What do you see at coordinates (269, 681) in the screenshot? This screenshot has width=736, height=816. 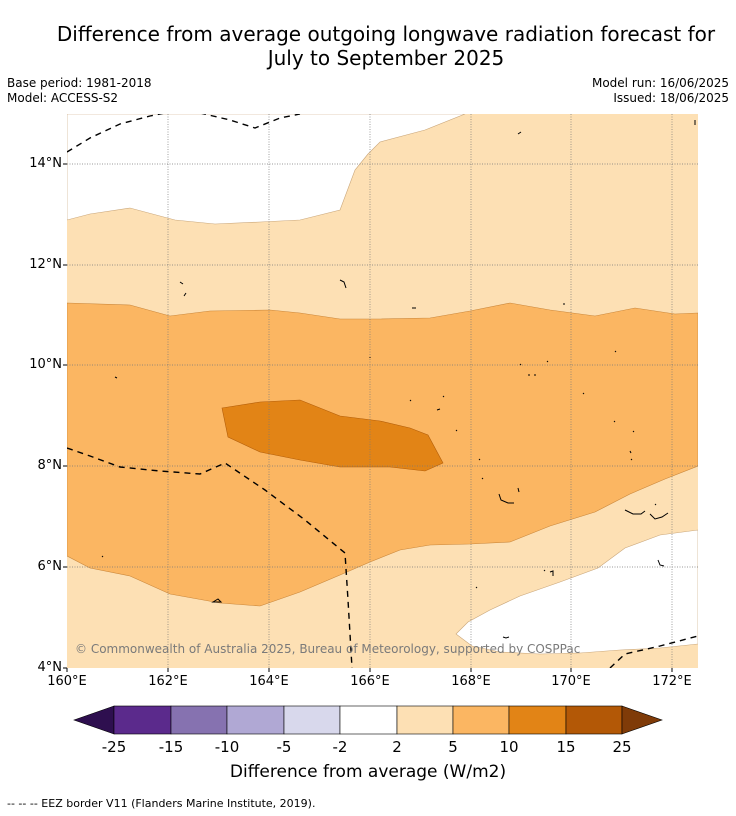 I see `lon-label-164e: 164°E` at bounding box center [269, 681].